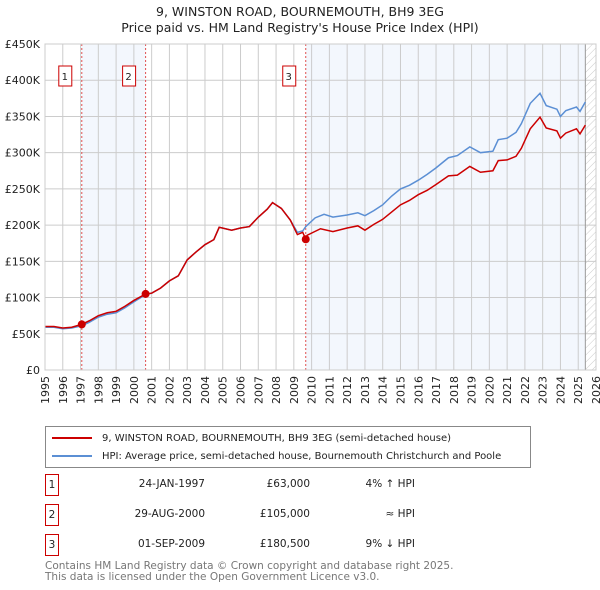 Image resolution: width=600 pixels, height=590 pixels. What do you see at coordinates (595, 390) in the screenshot?
I see `x-tick-label: 2026` at bounding box center [595, 390].